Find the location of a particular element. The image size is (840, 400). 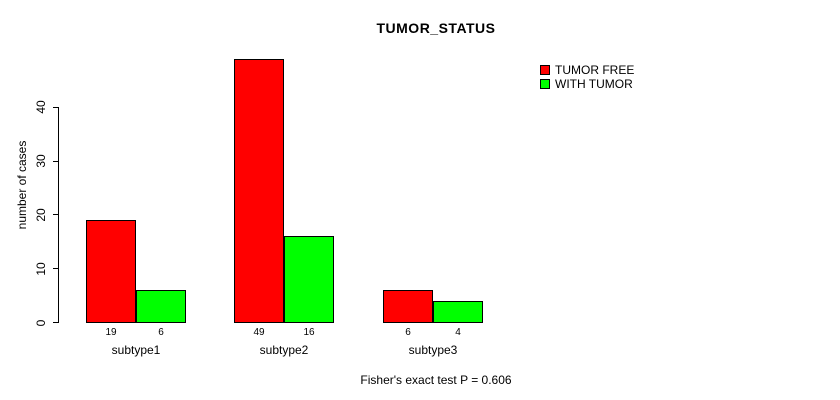

bar-value-label: 4 is located at coordinates (458, 332).